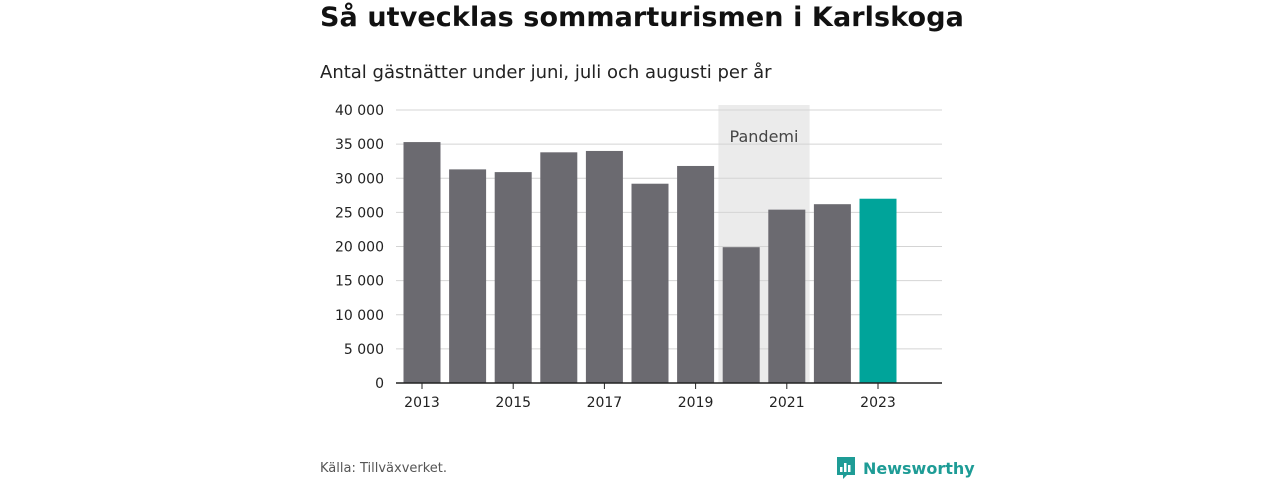 The width and height of the screenshot is (1280, 481). I want to click on newsworthy-logo-text: Newsworthy, so click(919, 468).